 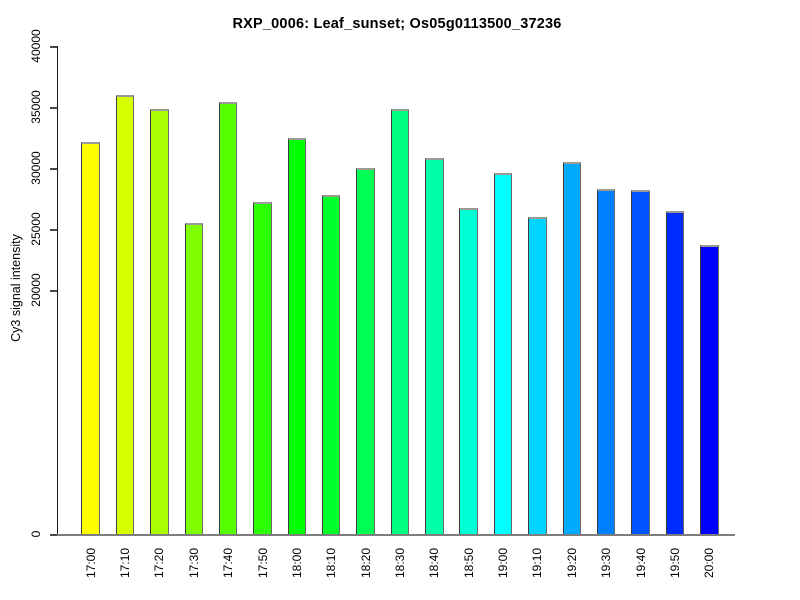 I want to click on y-tick-label: 20000, so click(x=36, y=290).